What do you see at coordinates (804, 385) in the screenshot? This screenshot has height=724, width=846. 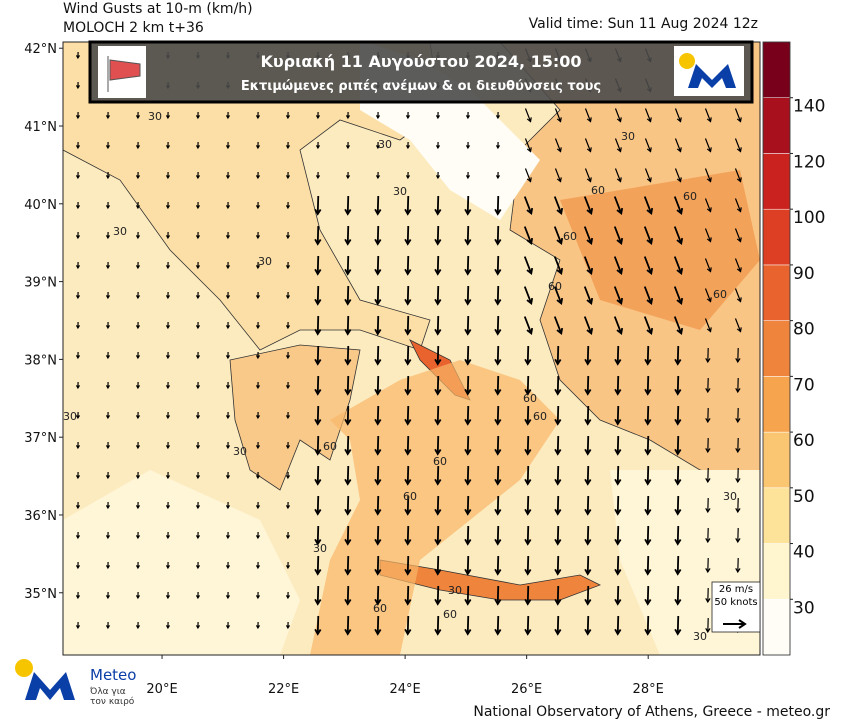 I see `colorbar-label: 70` at bounding box center [804, 385].